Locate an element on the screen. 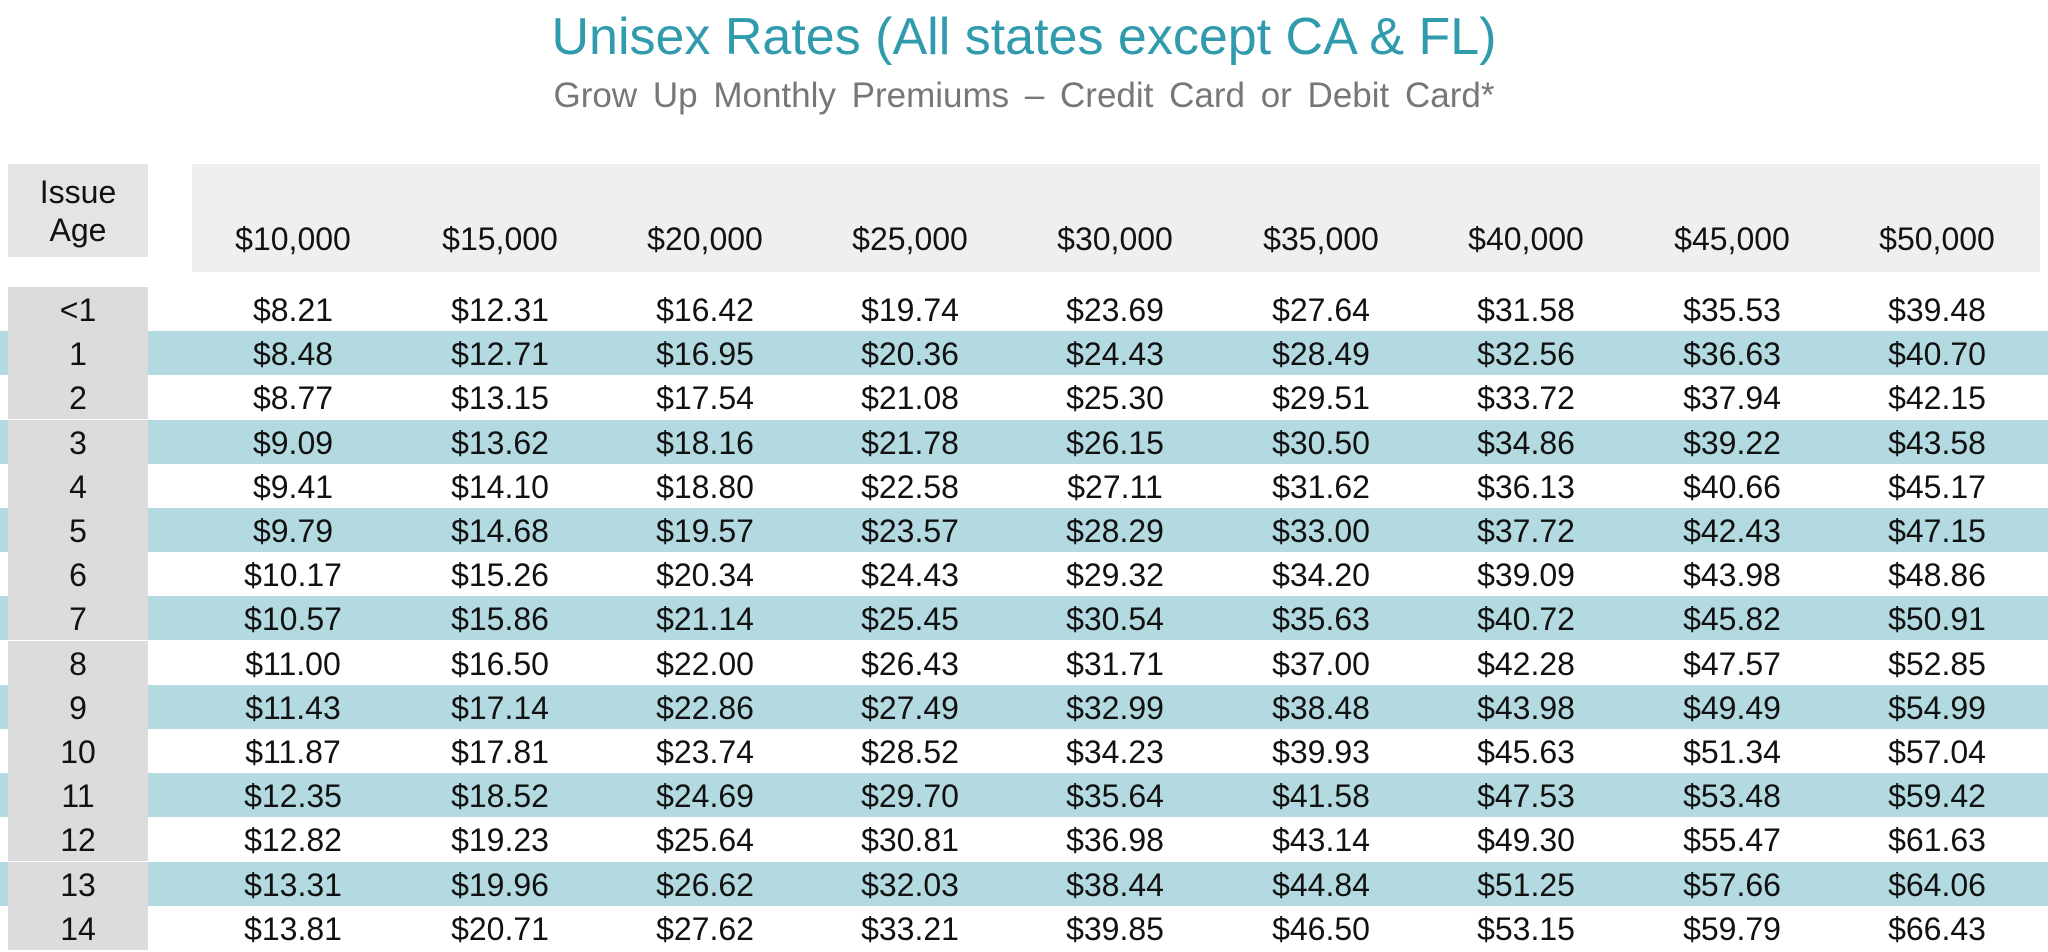  premium-cell: $15.86 is located at coordinates (500, 619).